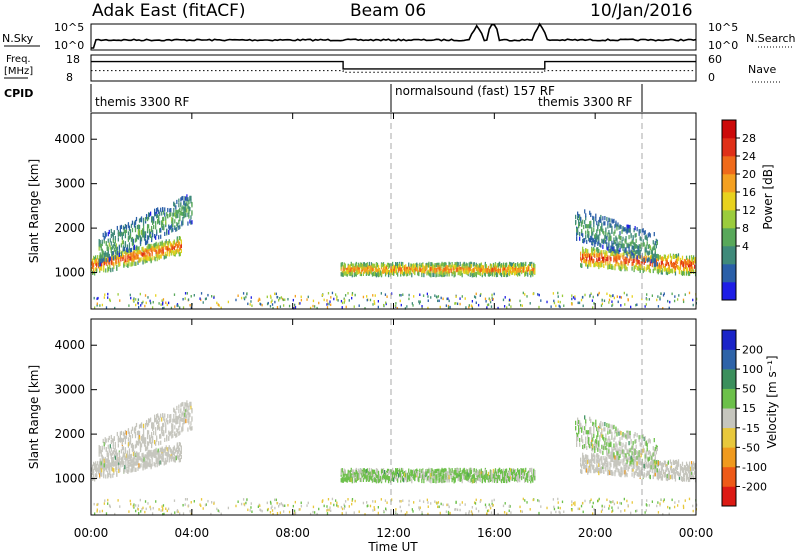 The height and width of the screenshot is (554, 800). Describe the element at coordinates (34, 211) in the screenshot. I see `power-ylabel: Slant Range [km]` at that location.